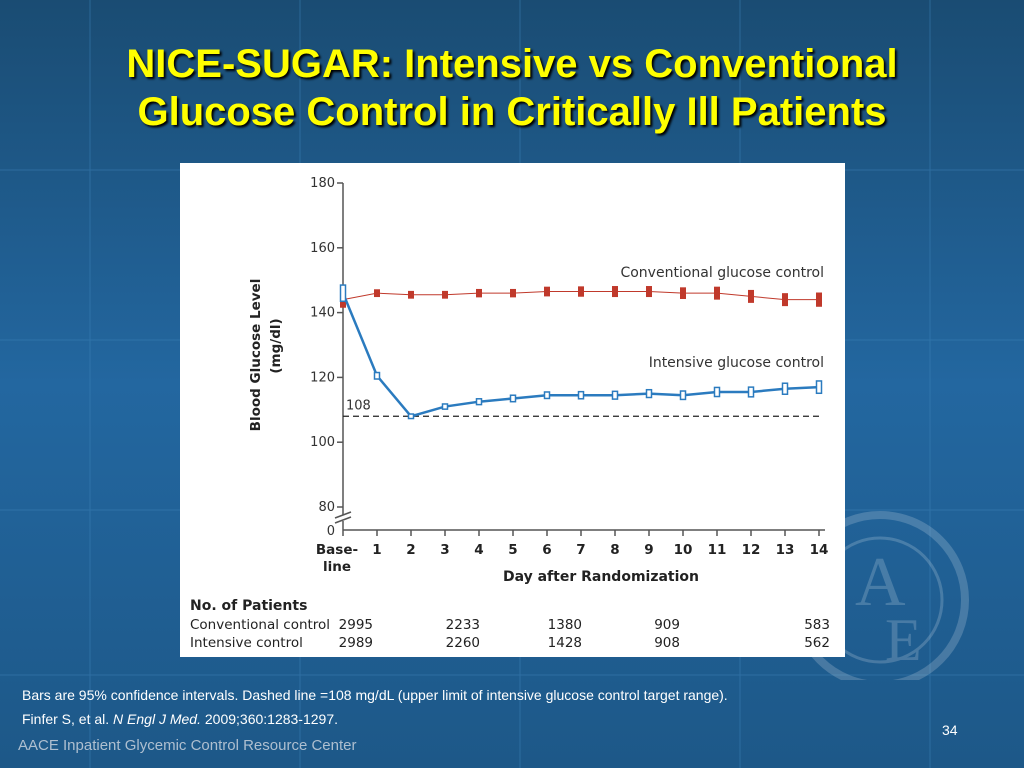 This screenshot has height=768, width=1024. What do you see at coordinates (322, 313) in the screenshot?
I see `y-tick-label: 140` at bounding box center [322, 313].